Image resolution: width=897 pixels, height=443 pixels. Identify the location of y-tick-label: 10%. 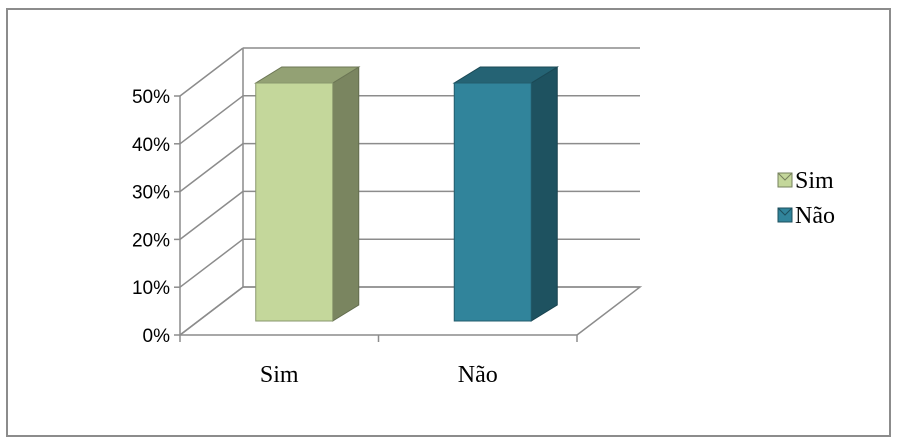
(151, 288).